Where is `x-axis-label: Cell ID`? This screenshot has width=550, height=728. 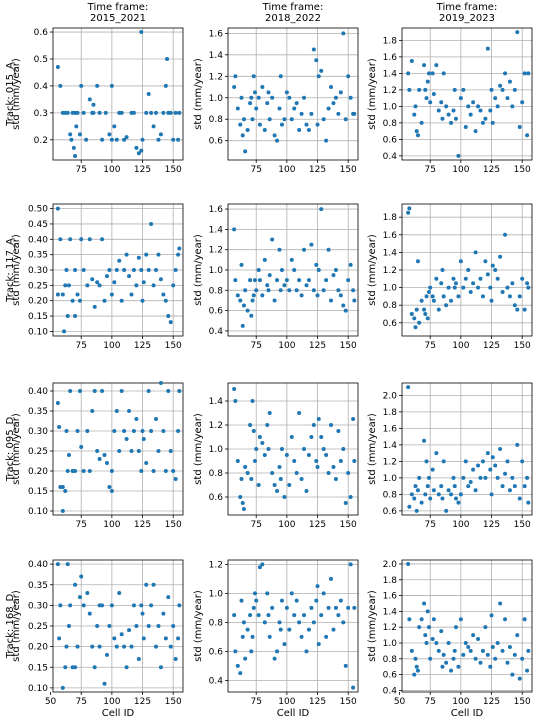
x-axis-label: Cell ID is located at coordinates (293, 713).